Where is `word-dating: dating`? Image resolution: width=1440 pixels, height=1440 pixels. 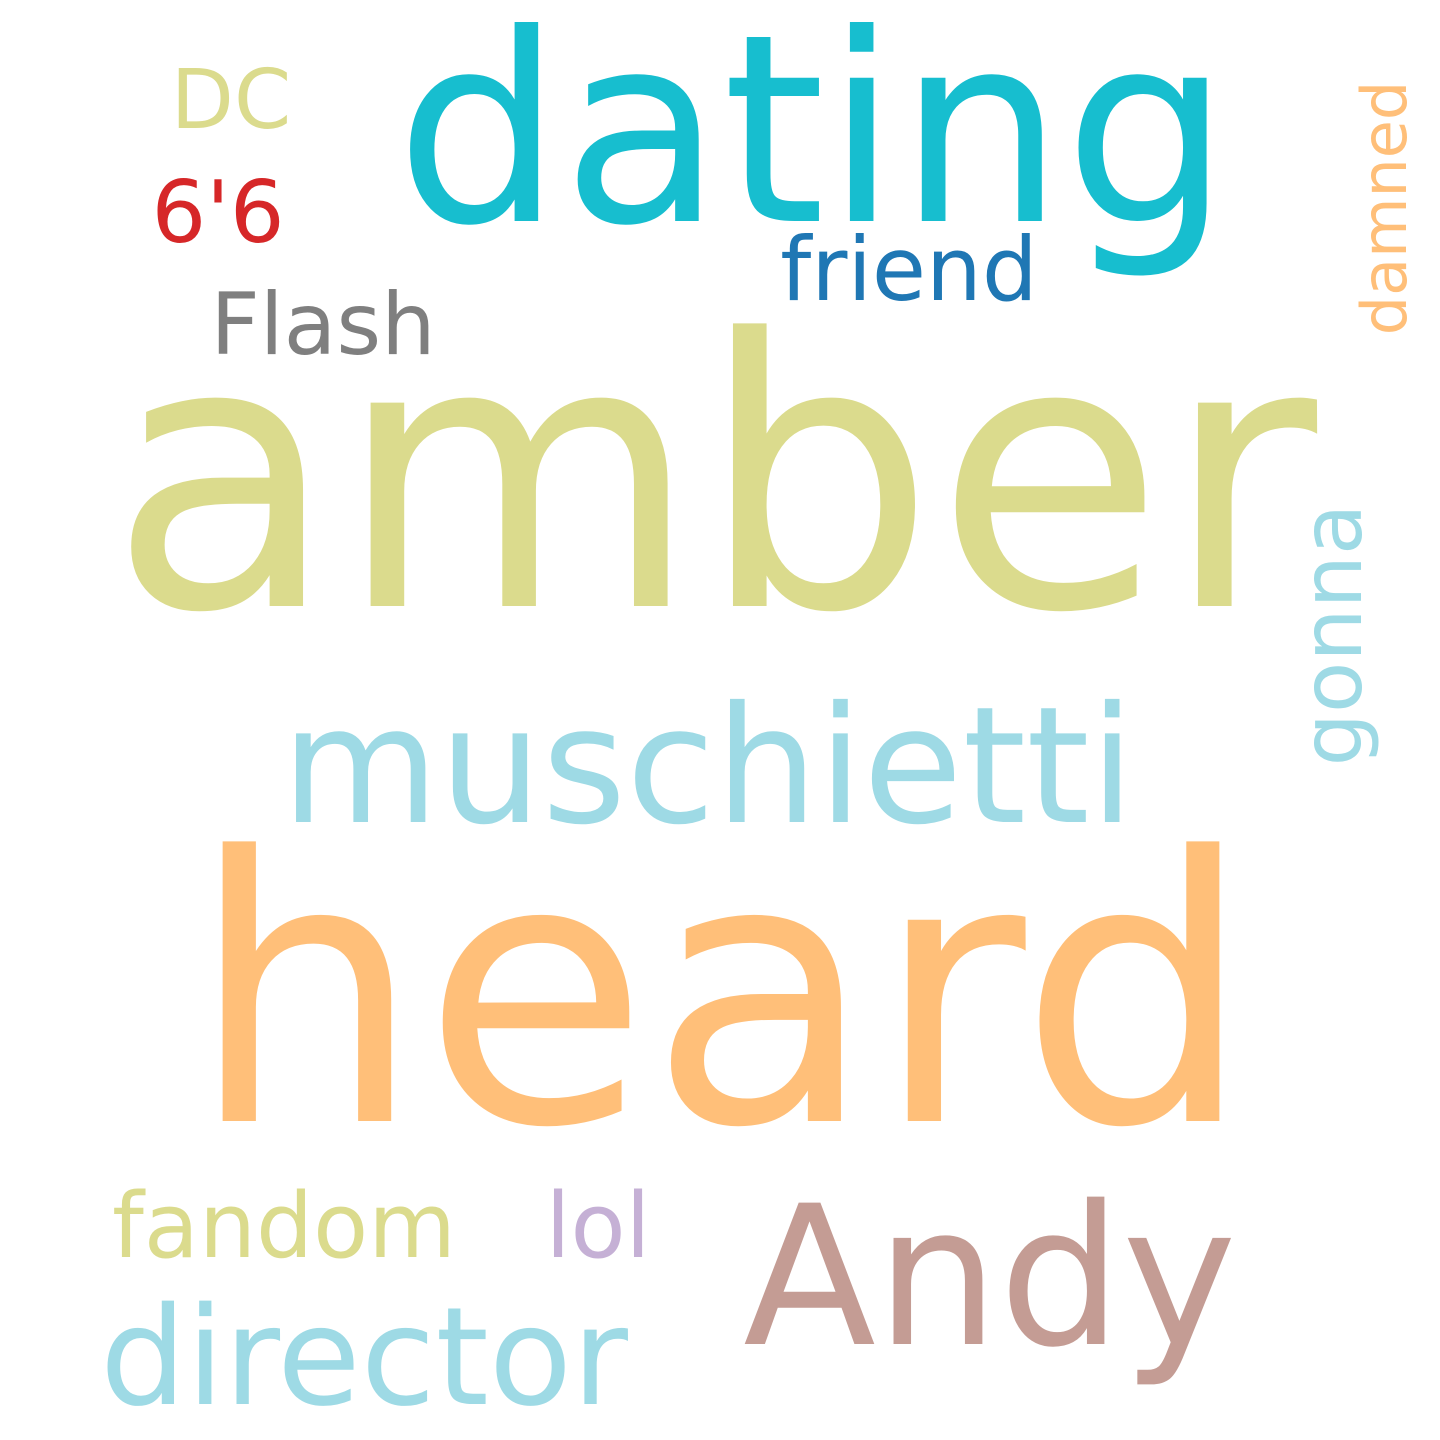 word-dating: dating is located at coordinates (813, 141).